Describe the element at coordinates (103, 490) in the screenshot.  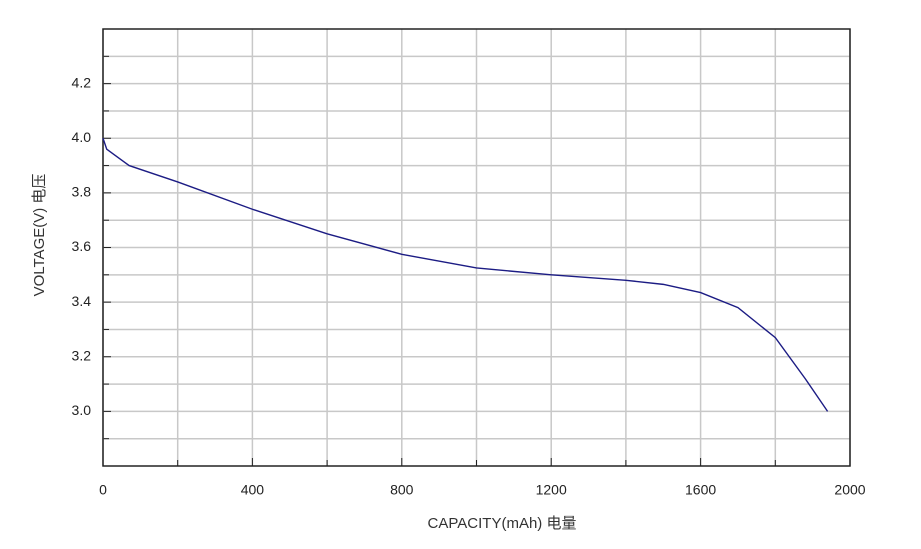
I see `x-tick-label: 0` at that location.